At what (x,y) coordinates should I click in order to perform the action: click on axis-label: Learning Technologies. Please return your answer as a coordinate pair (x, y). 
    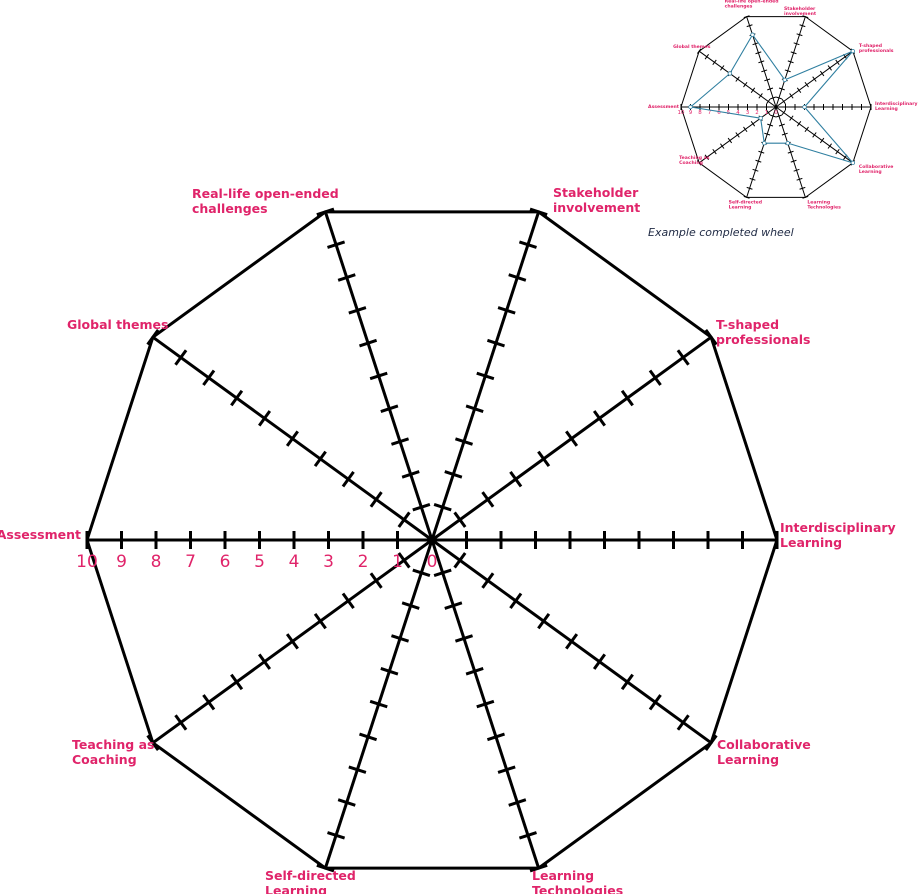
    Looking at the image, I should click on (577, 881).